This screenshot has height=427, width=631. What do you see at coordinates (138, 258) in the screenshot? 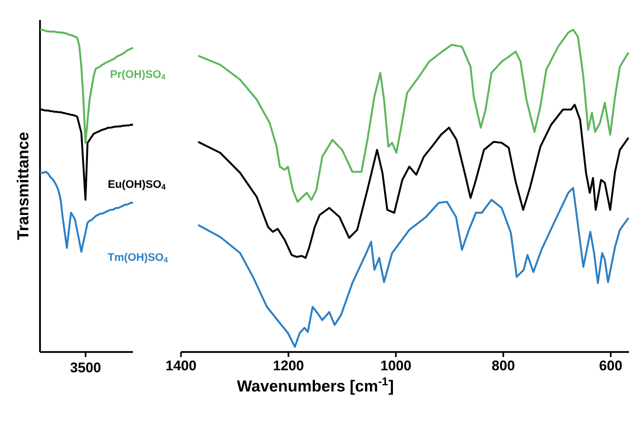
I see `text: Tm(OH)SO$_{4}$` at bounding box center [138, 258].